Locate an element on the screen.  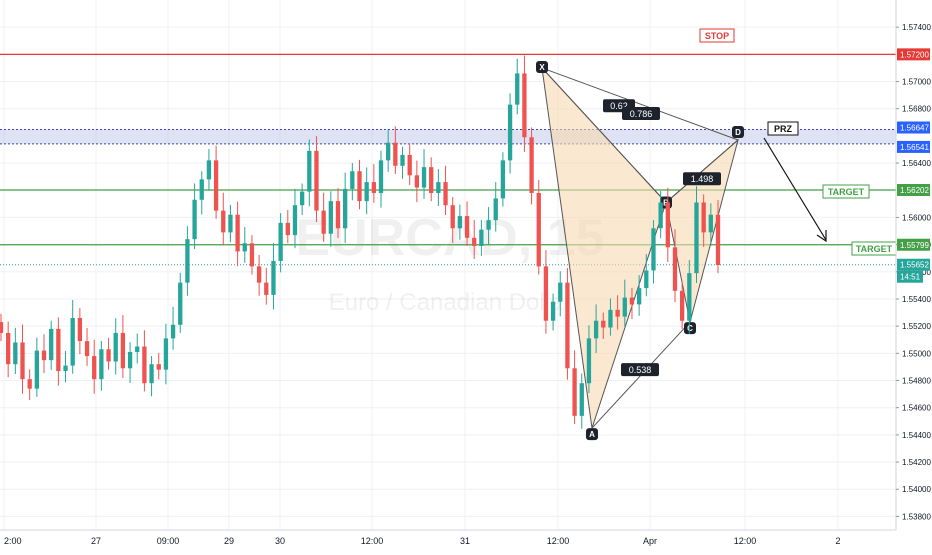
target1-price-tag-bg is located at coordinates (913, 189).